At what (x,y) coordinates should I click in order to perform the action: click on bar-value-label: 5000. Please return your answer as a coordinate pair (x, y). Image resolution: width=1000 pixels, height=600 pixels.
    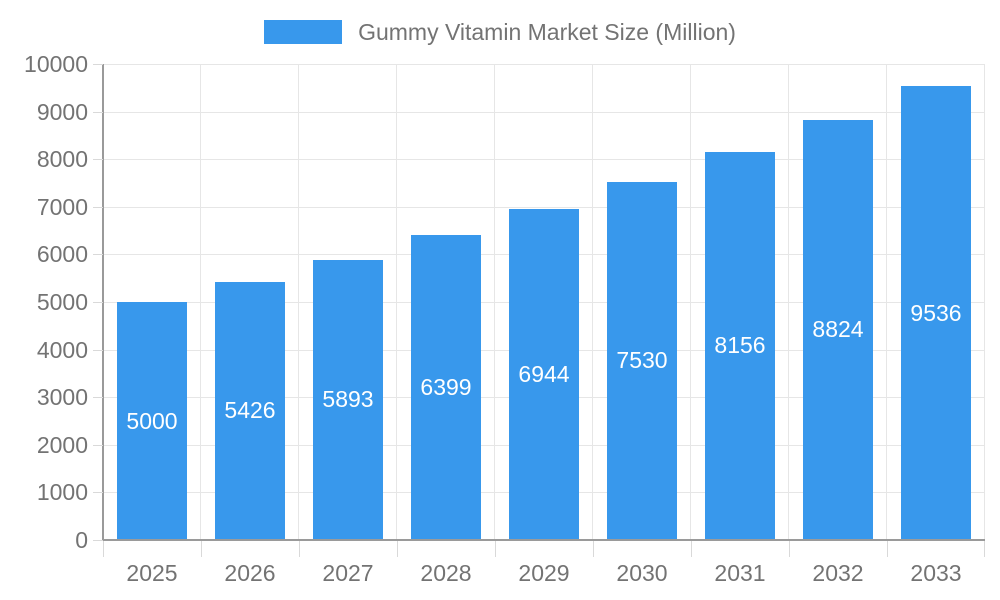
    Looking at the image, I should click on (152, 420).